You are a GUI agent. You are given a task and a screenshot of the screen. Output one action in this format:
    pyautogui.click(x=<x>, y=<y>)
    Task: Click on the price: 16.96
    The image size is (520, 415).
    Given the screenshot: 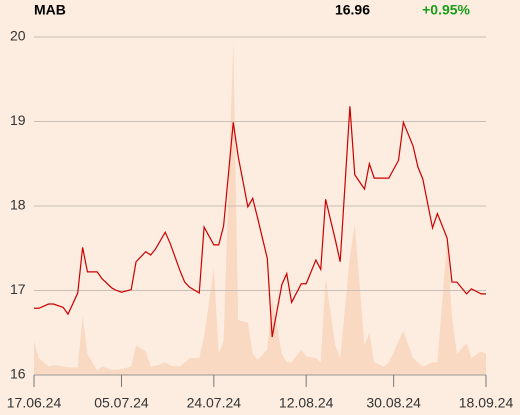 What is the action you would take?
    pyautogui.click(x=352, y=10)
    